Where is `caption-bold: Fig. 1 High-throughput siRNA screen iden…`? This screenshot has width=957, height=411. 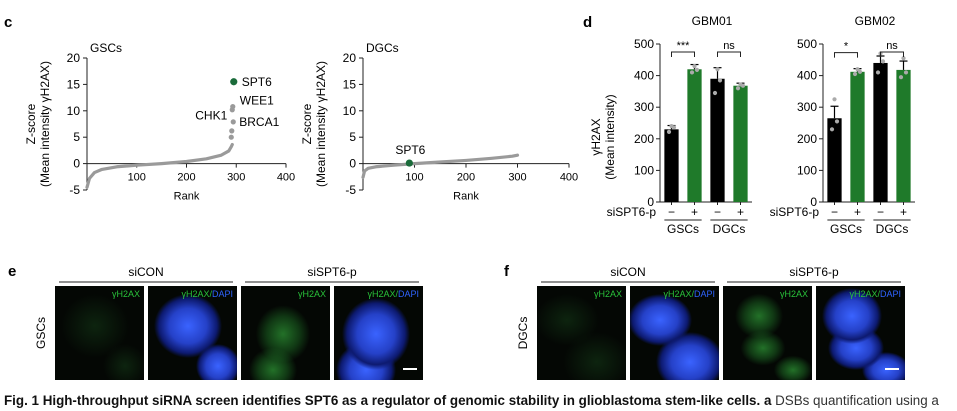
caption-bold: Fig. 1 High-throughput siRNA screen iden… is located at coordinates (388, 400).